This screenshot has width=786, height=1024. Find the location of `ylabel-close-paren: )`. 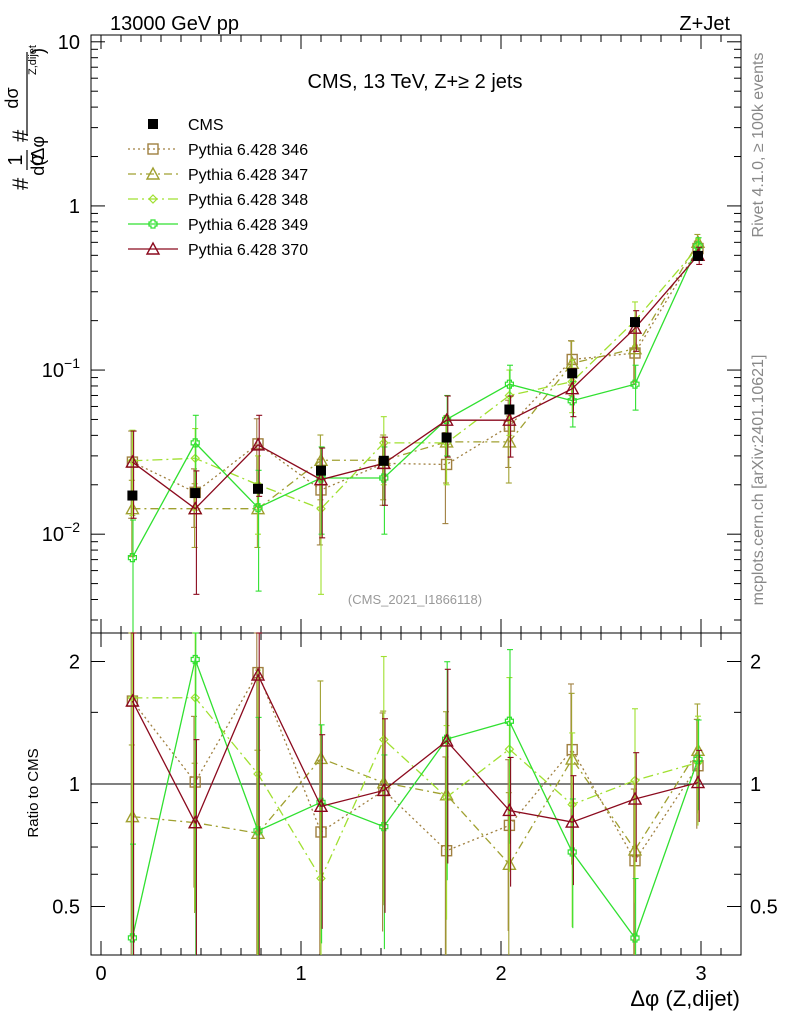

ylabel-close-paren: ) is located at coordinates (38, 51).